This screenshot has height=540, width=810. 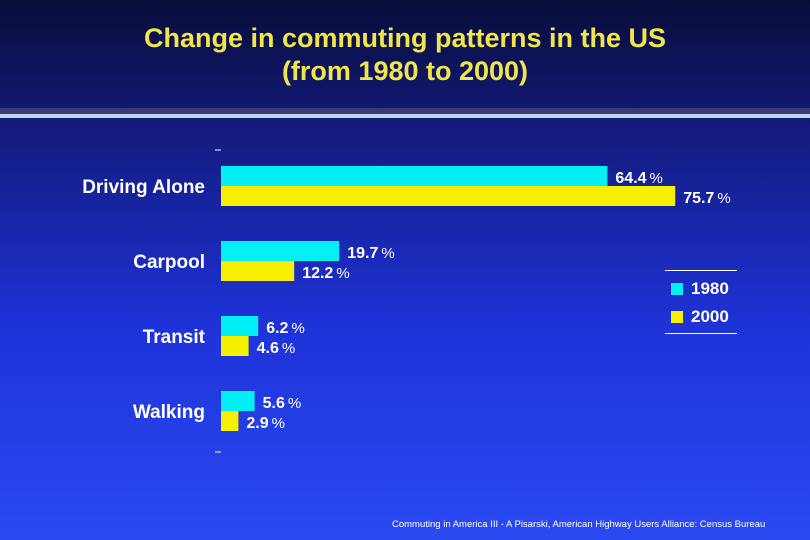 I want to click on data-label-2000-driving-alone: 75.7%, so click(x=706, y=198).